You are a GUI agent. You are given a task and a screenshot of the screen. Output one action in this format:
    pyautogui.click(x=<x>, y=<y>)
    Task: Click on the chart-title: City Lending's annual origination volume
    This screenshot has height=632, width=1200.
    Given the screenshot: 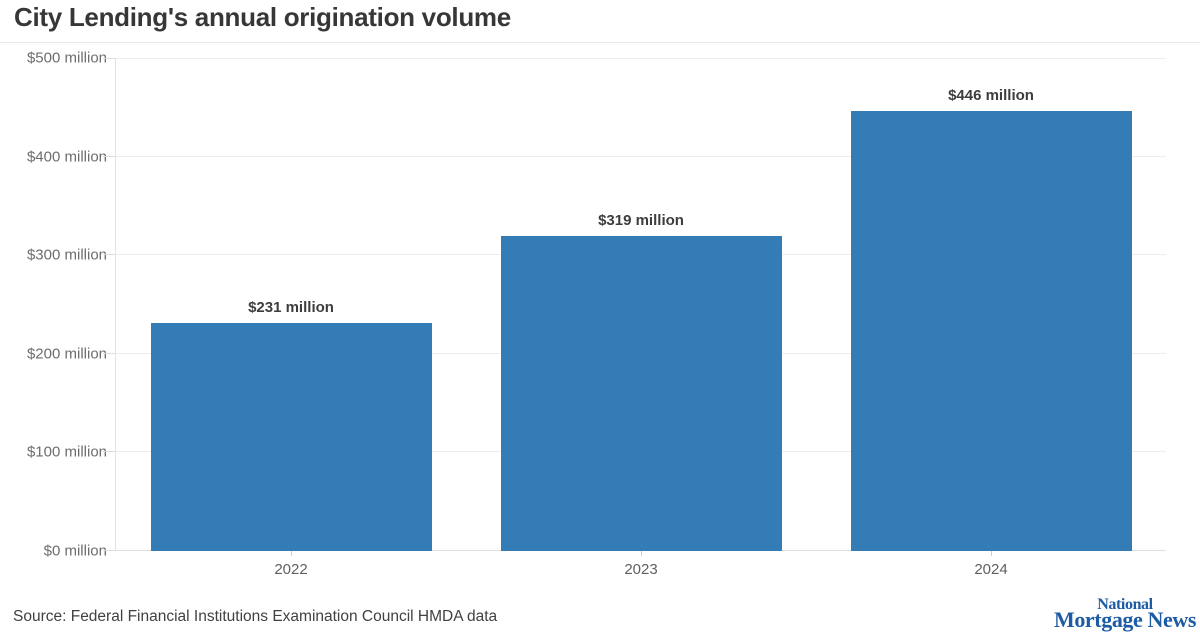 What is the action you would take?
    pyautogui.click(x=262, y=17)
    